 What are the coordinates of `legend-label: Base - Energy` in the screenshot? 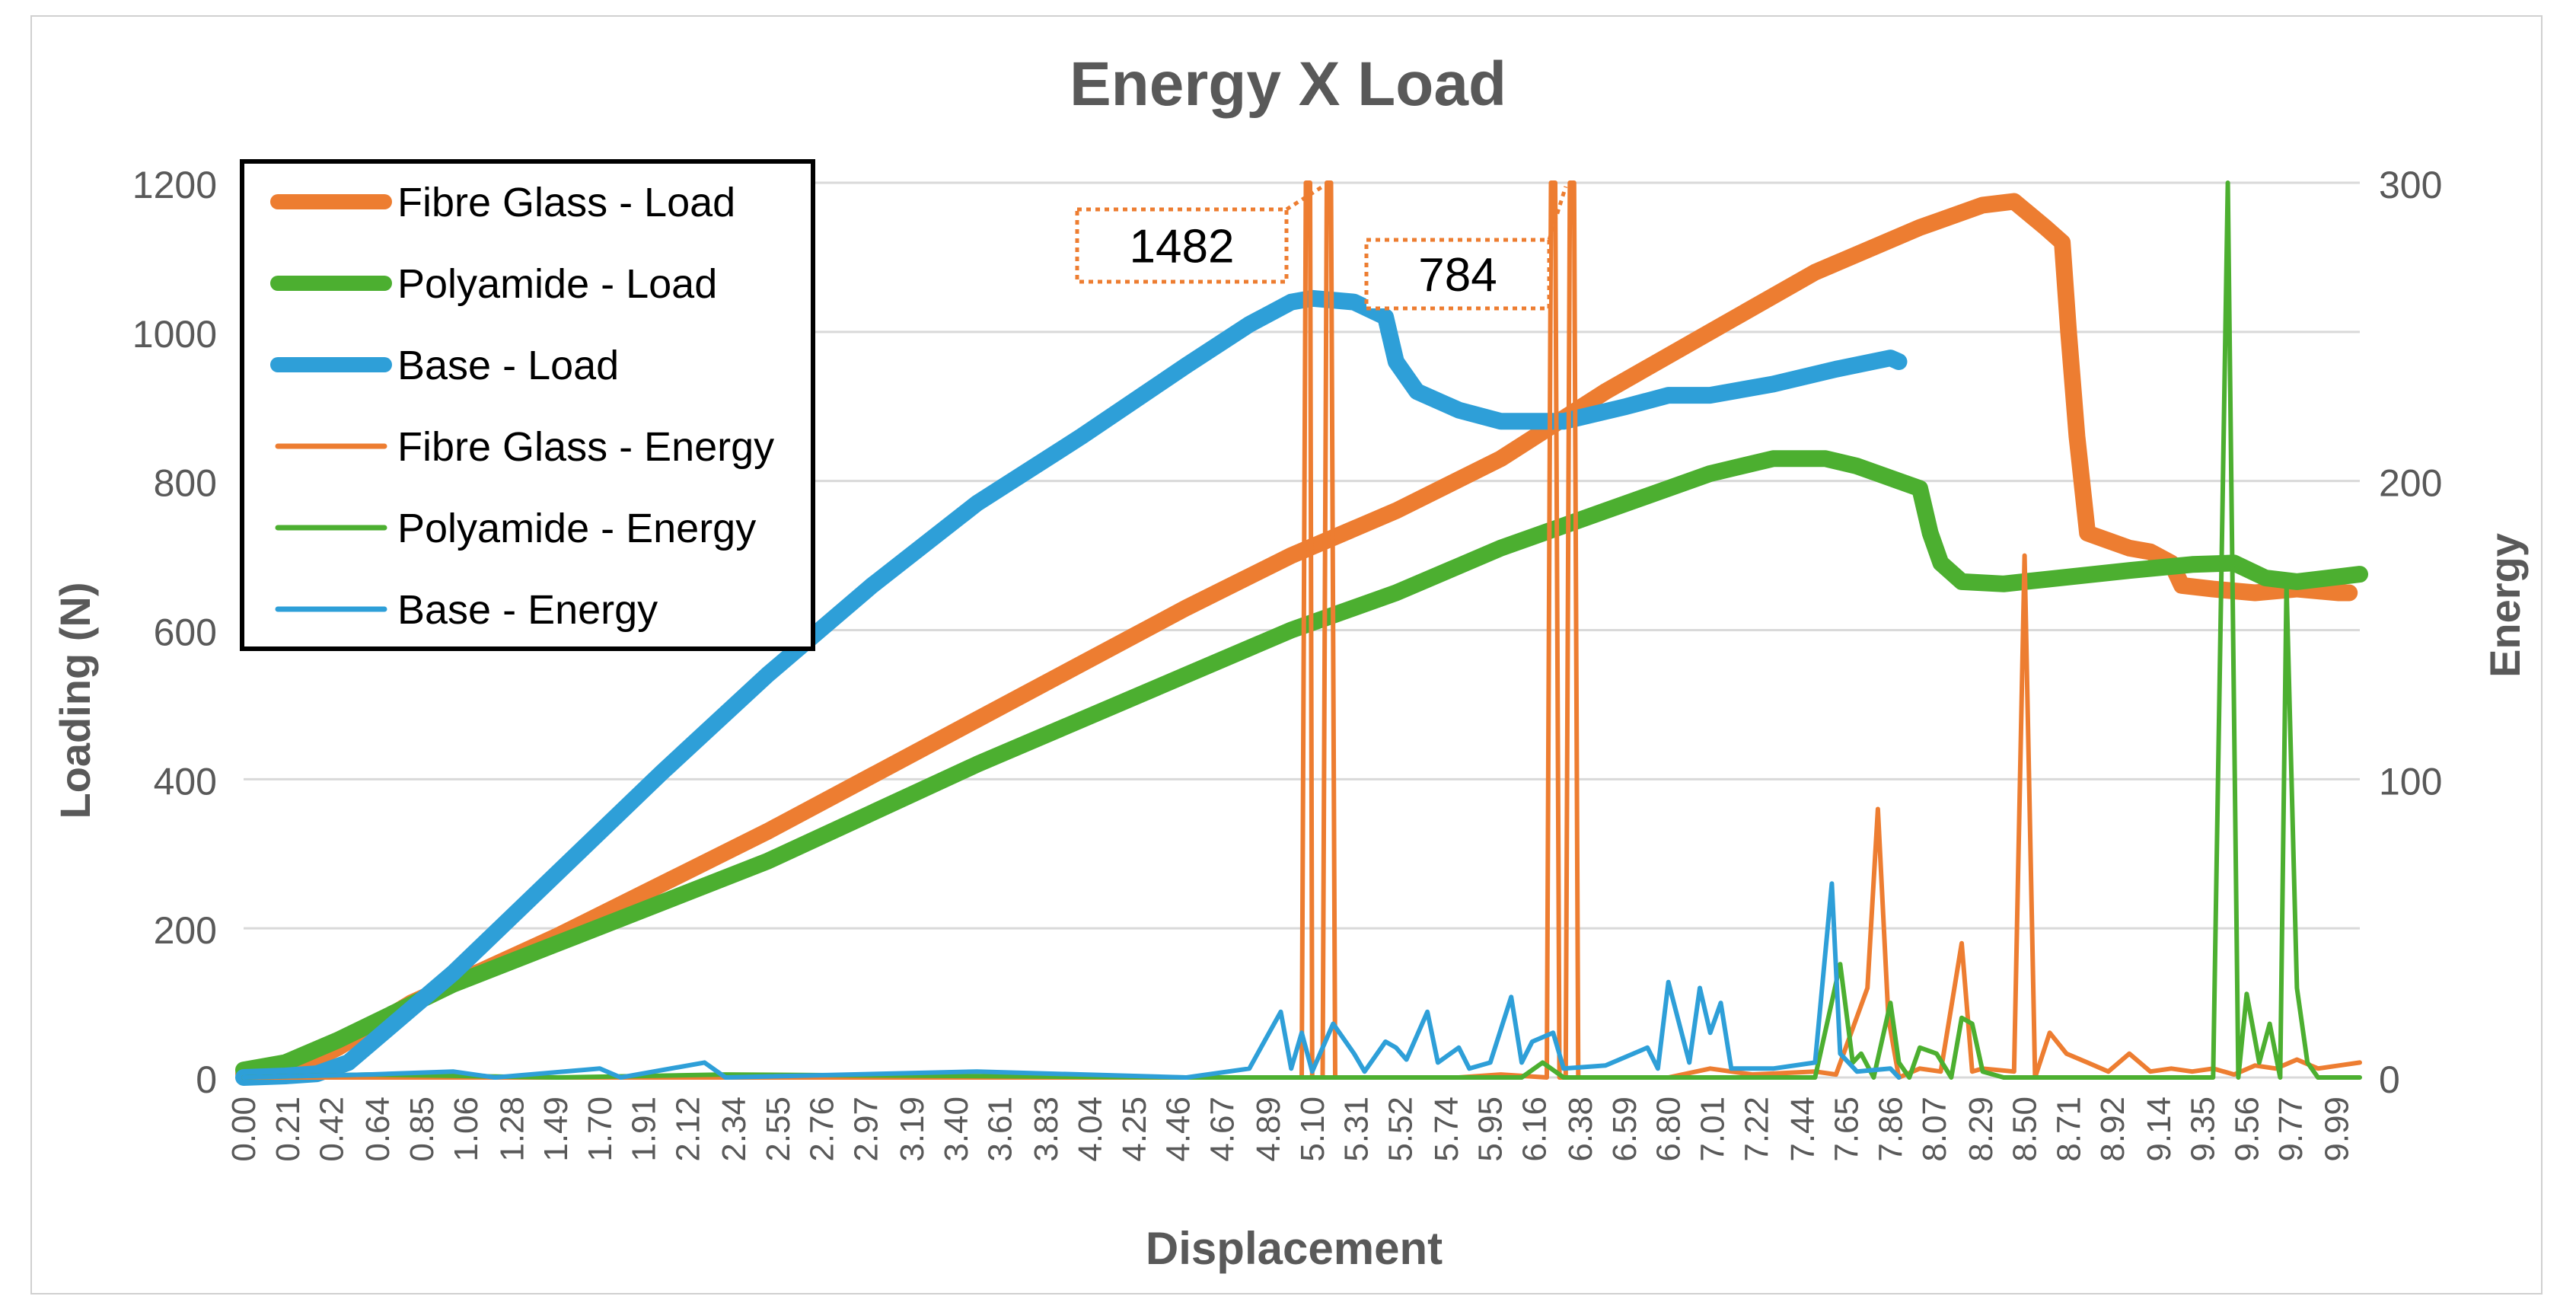 It's located at (527, 610).